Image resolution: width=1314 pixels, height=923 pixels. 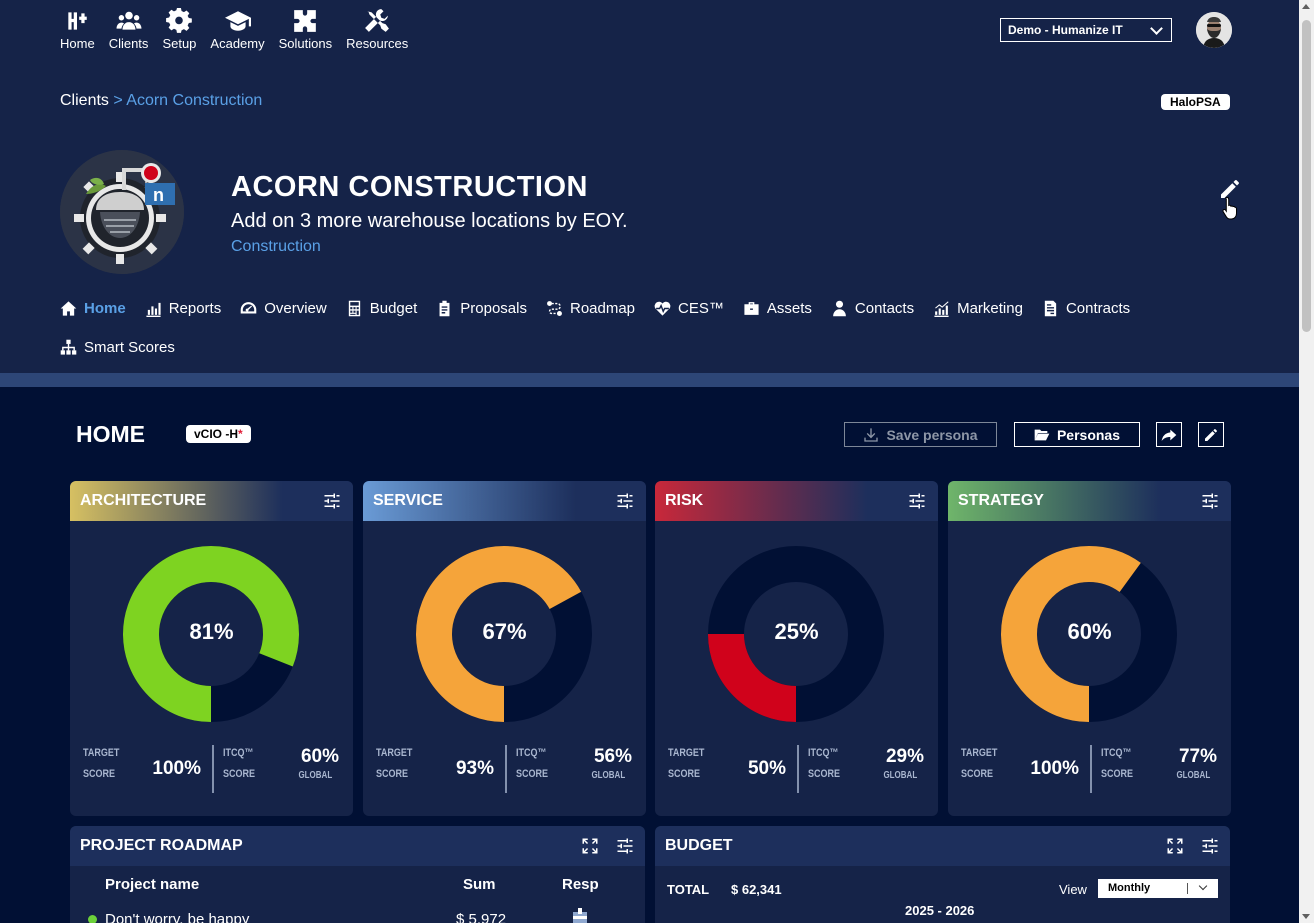 I want to click on avatar, so click(x=1214, y=30).